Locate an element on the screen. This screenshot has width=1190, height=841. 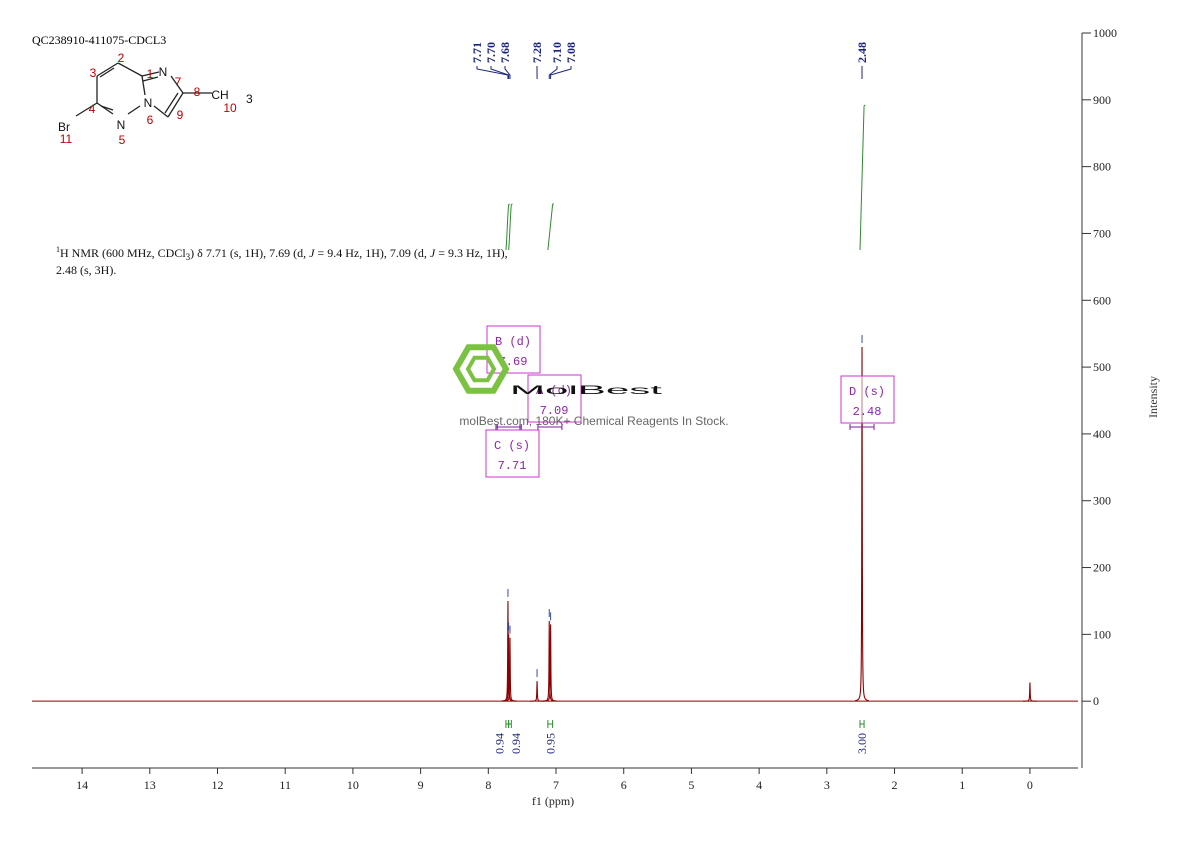
x-tick-label: 6 is located at coordinates (624, 785).